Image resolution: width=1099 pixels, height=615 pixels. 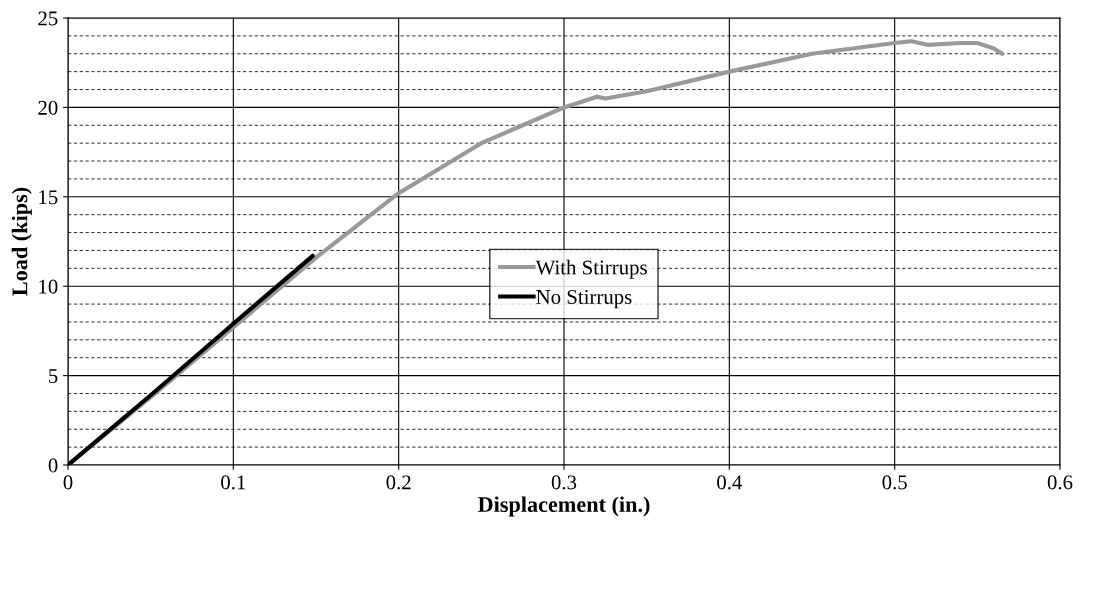 What do you see at coordinates (48, 197) in the screenshot?
I see `y-tick-label: 15` at bounding box center [48, 197].